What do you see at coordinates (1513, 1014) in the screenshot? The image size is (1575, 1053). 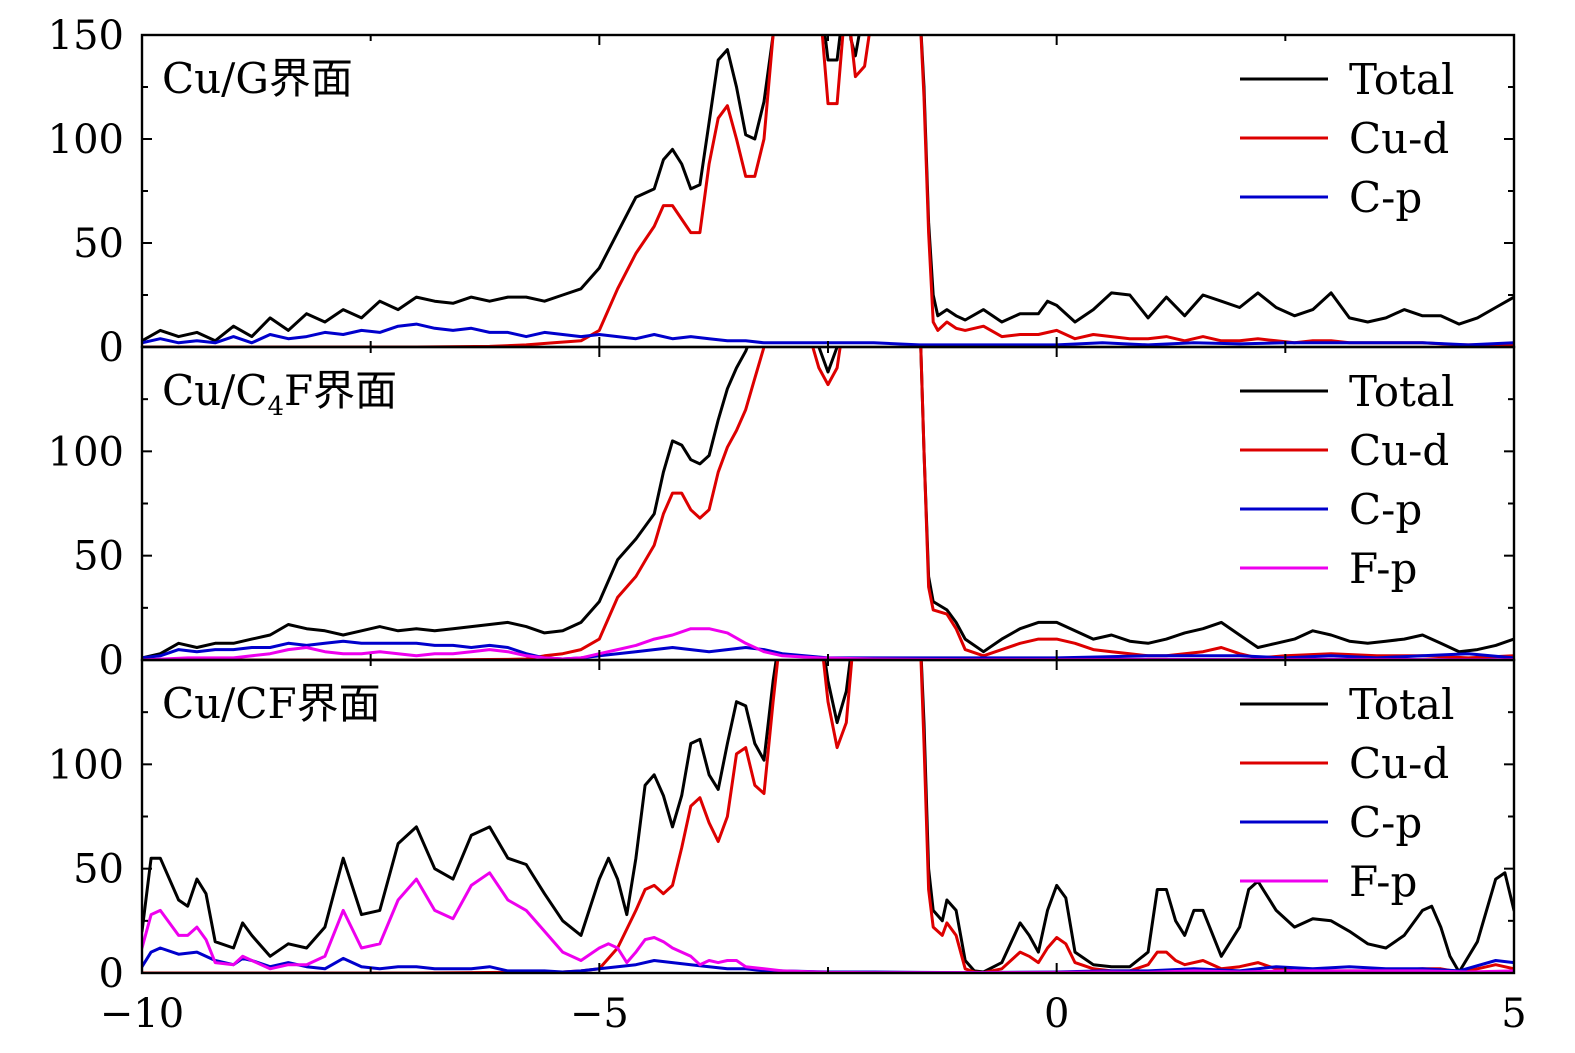 I see `x-tick-label: 5` at bounding box center [1513, 1014].